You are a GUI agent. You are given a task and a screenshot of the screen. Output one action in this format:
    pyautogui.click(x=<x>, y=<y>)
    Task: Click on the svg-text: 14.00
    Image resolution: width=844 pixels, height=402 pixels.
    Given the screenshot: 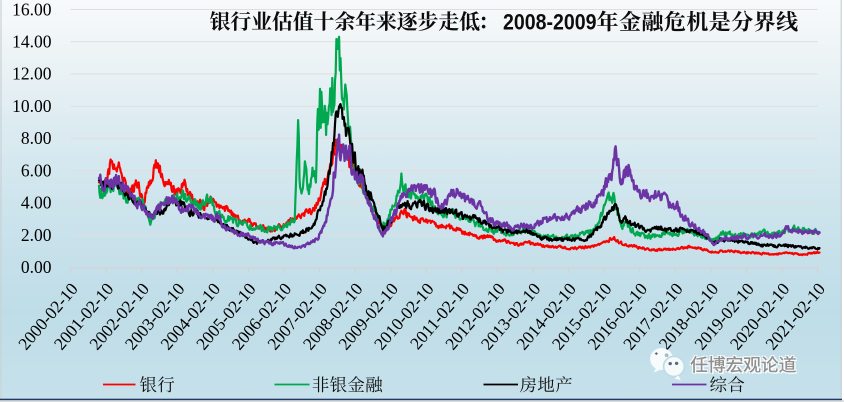 What is the action you would take?
    pyautogui.click(x=32, y=42)
    